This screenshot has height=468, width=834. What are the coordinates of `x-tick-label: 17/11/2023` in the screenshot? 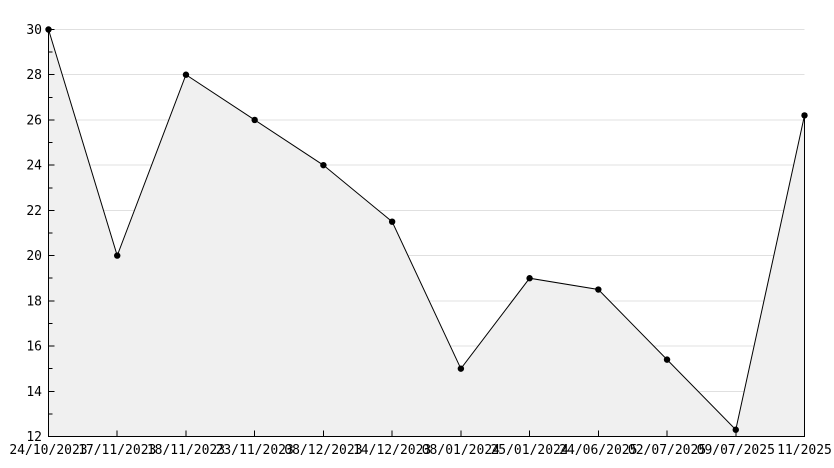 It's located at (117, 450).